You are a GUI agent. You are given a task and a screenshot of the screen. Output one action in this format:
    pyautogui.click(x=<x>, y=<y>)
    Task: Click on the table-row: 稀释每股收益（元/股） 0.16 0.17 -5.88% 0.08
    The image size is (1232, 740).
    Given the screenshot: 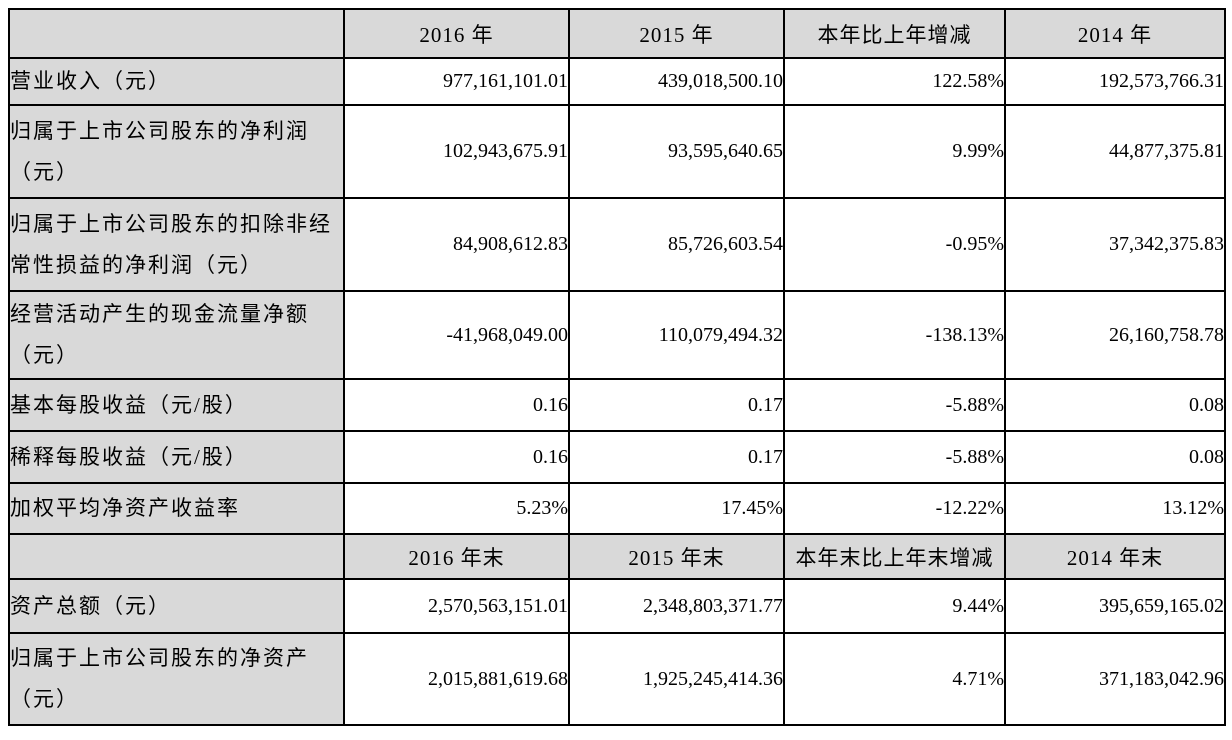 What is the action you would take?
    pyautogui.click(x=617, y=457)
    